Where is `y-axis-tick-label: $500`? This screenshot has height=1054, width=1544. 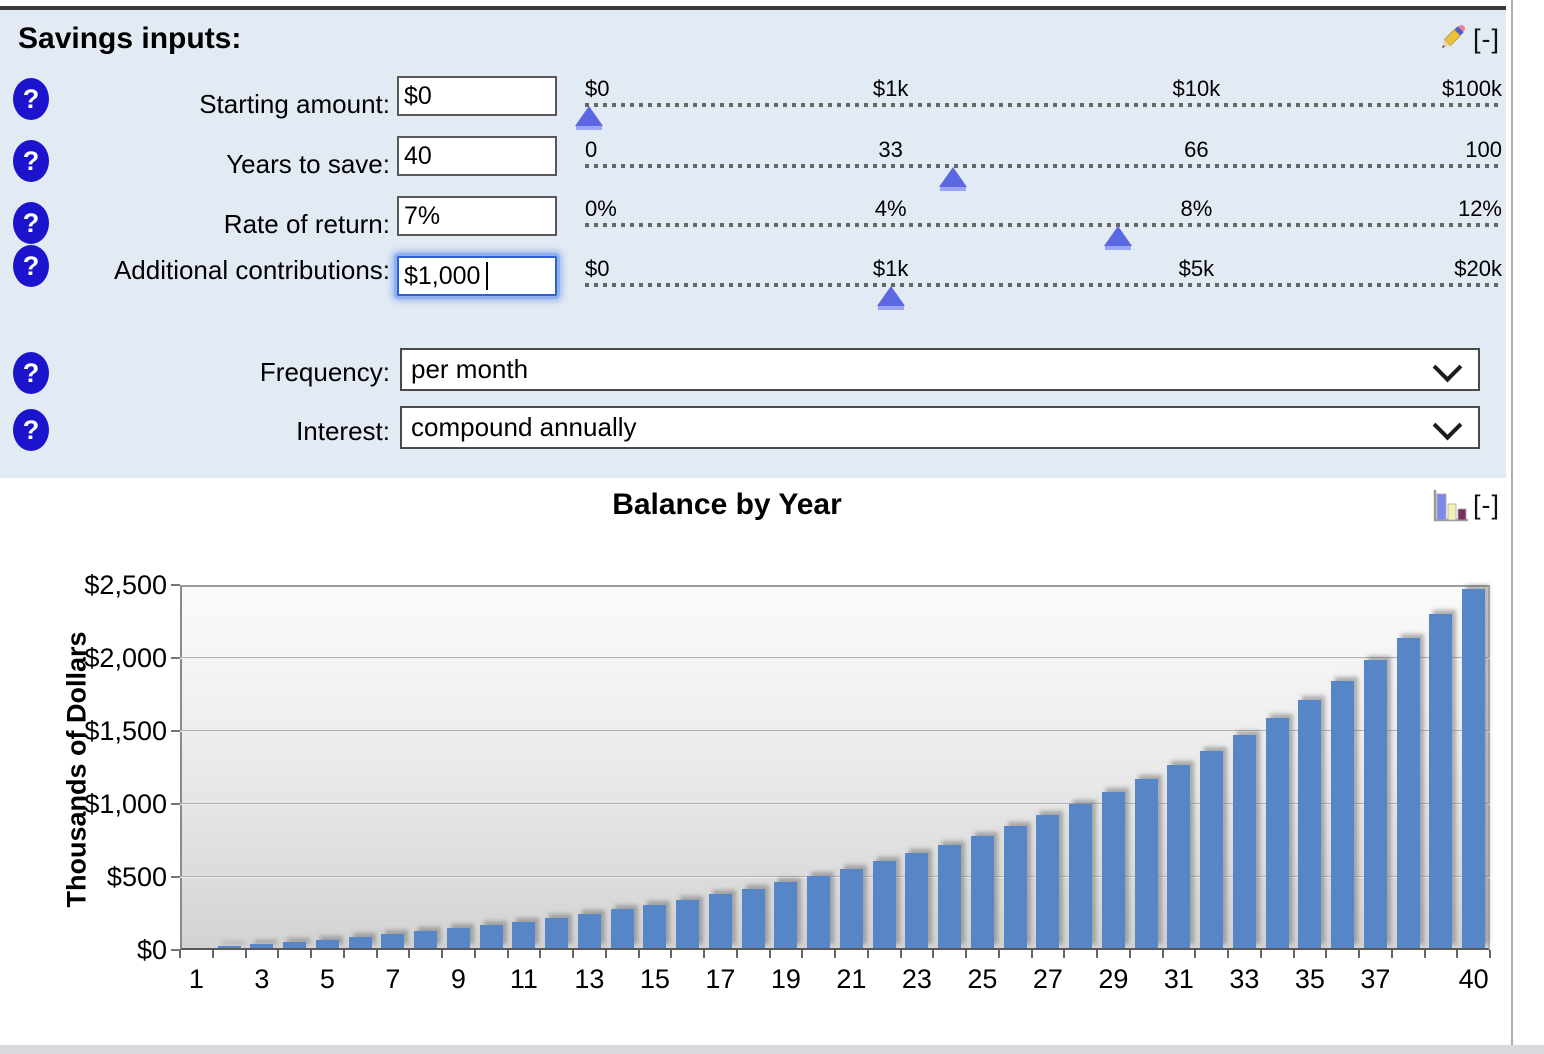
y-axis-tick-label: $500 is located at coordinates (136, 877).